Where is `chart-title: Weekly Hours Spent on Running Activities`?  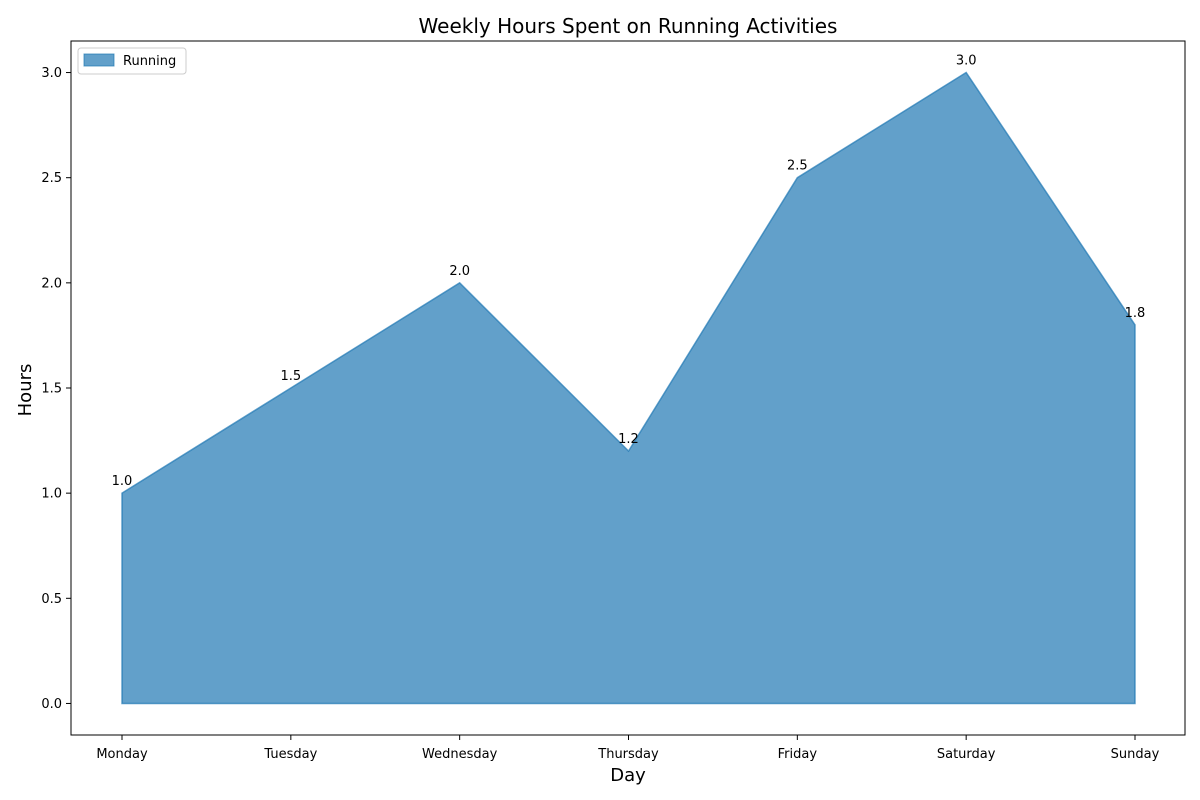
chart-title: Weekly Hours Spent on Running Activities is located at coordinates (628, 26).